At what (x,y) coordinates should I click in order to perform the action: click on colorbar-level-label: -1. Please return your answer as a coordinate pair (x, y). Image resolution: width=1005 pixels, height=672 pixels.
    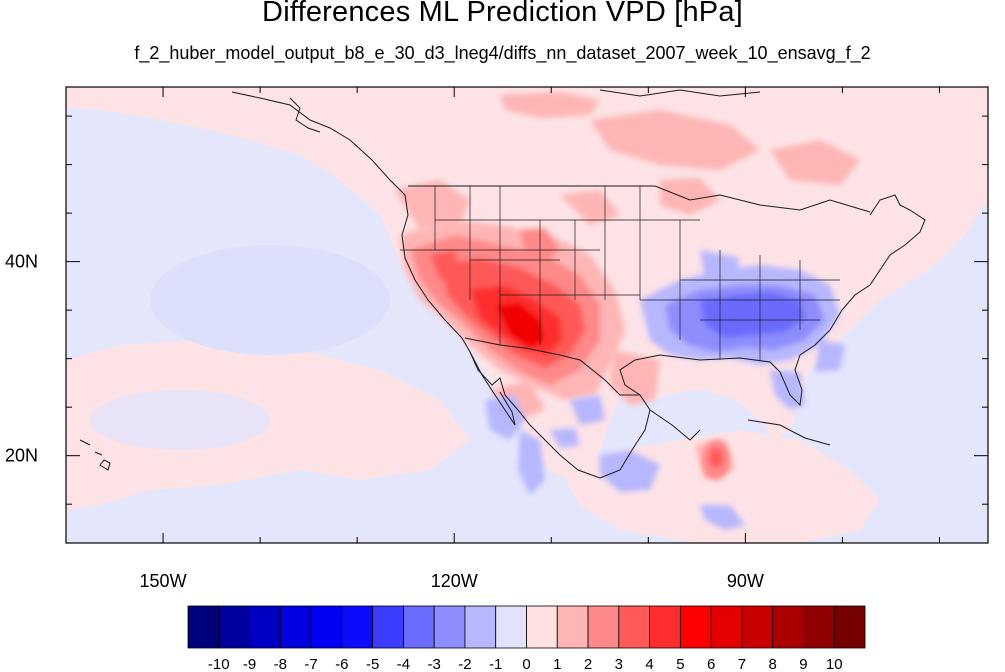
    Looking at the image, I should click on (495, 664).